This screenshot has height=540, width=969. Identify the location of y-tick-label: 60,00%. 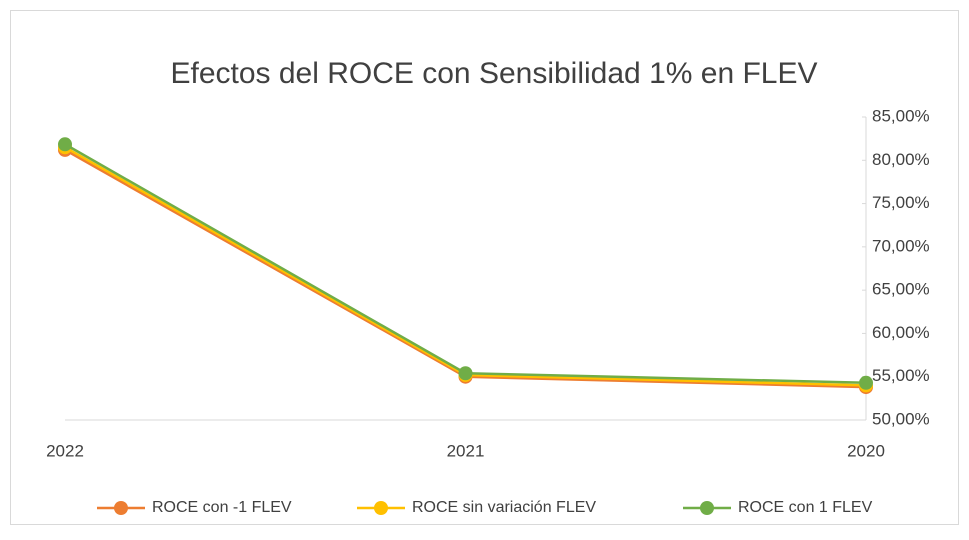
(901, 332).